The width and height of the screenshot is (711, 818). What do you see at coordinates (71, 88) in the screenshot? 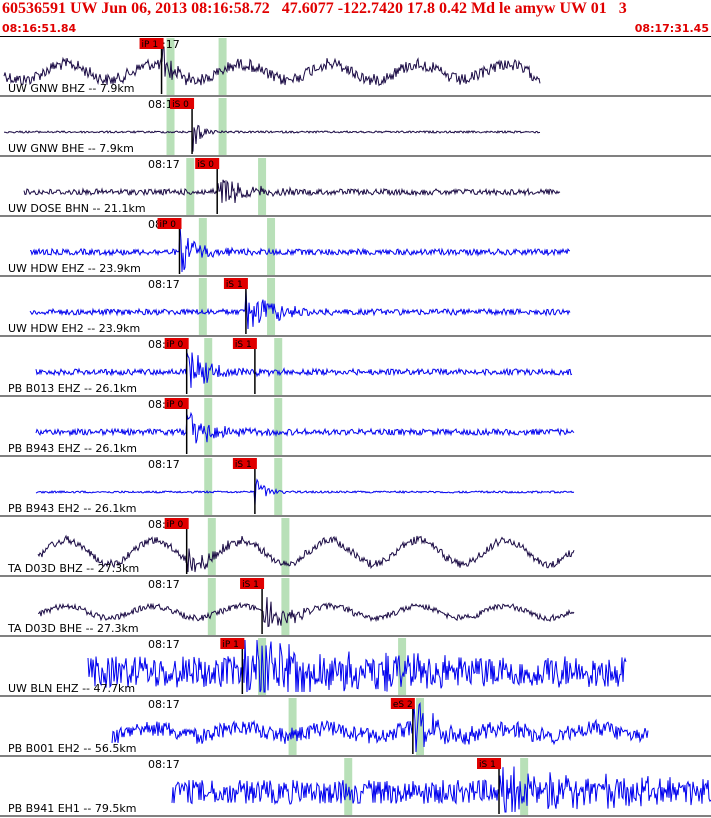
I see `station-label: UW GNW BHZ -- 7.9km` at bounding box center [71, 88].